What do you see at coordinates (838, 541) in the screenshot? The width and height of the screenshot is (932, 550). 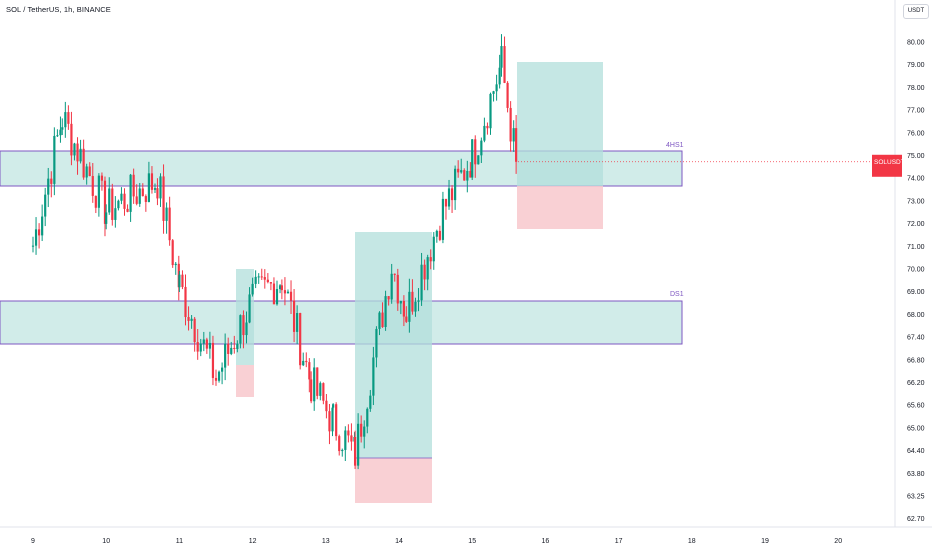 I see `time-tick-label: 20` at bounding box center [838, 541].